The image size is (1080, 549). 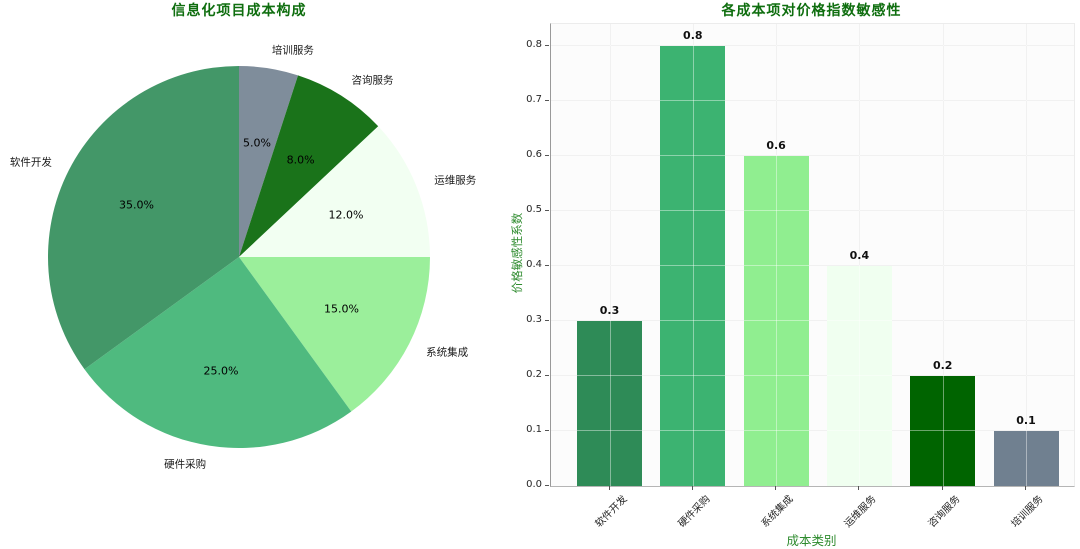 I want to click on bar-value-label: 0.8, so click(x=693, y=35).